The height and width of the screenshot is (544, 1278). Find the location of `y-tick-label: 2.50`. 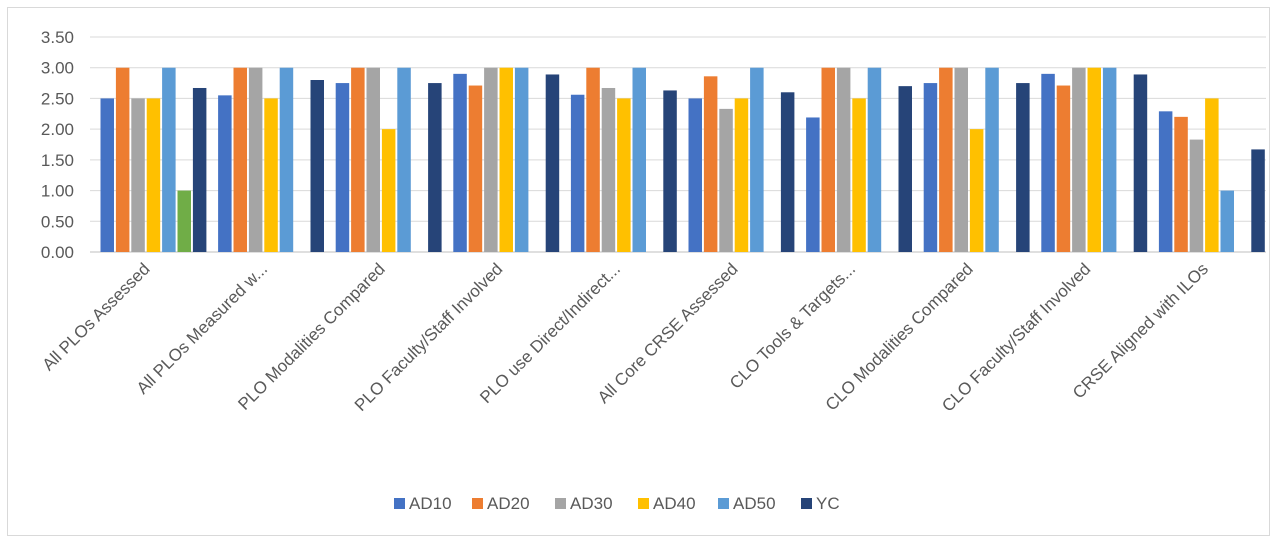

y-tick-label: 2.50 is located at coordinates (57, 98).